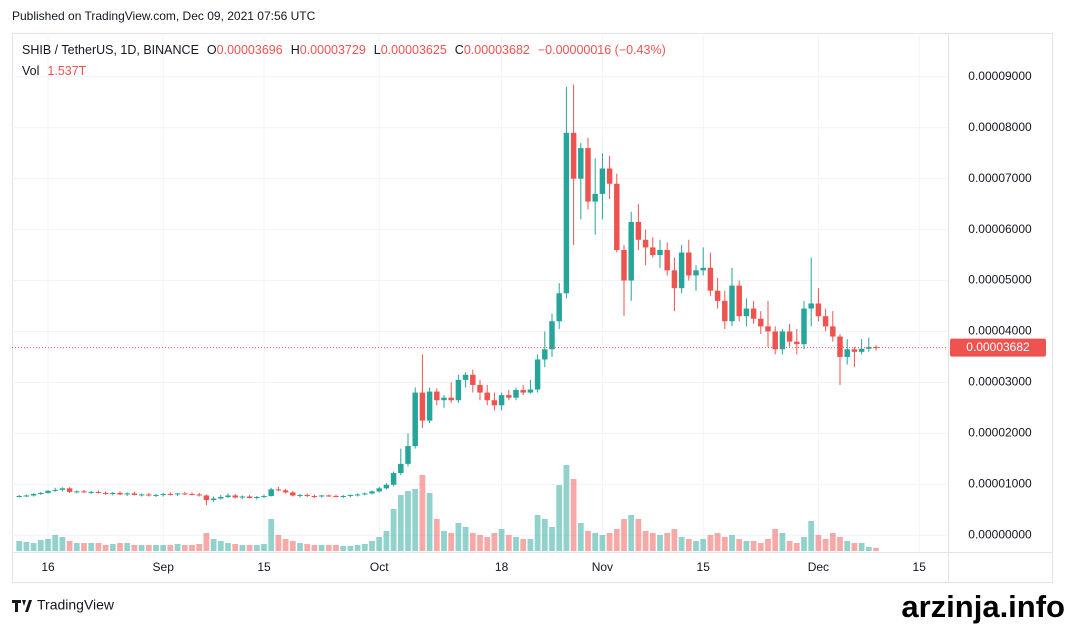 Image resolution: width=1068 pixels, height=626 pixels. Describe the element at coordinates (998, 347) in the screenshot. I see `last-price-label: 0.00003682` at that location.